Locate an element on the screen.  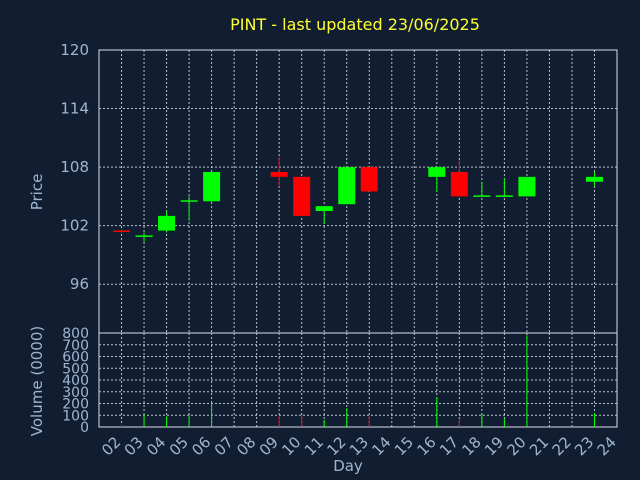
price-tick-labels: 120 114 108 102 96 is located at coordinates (74, 167).